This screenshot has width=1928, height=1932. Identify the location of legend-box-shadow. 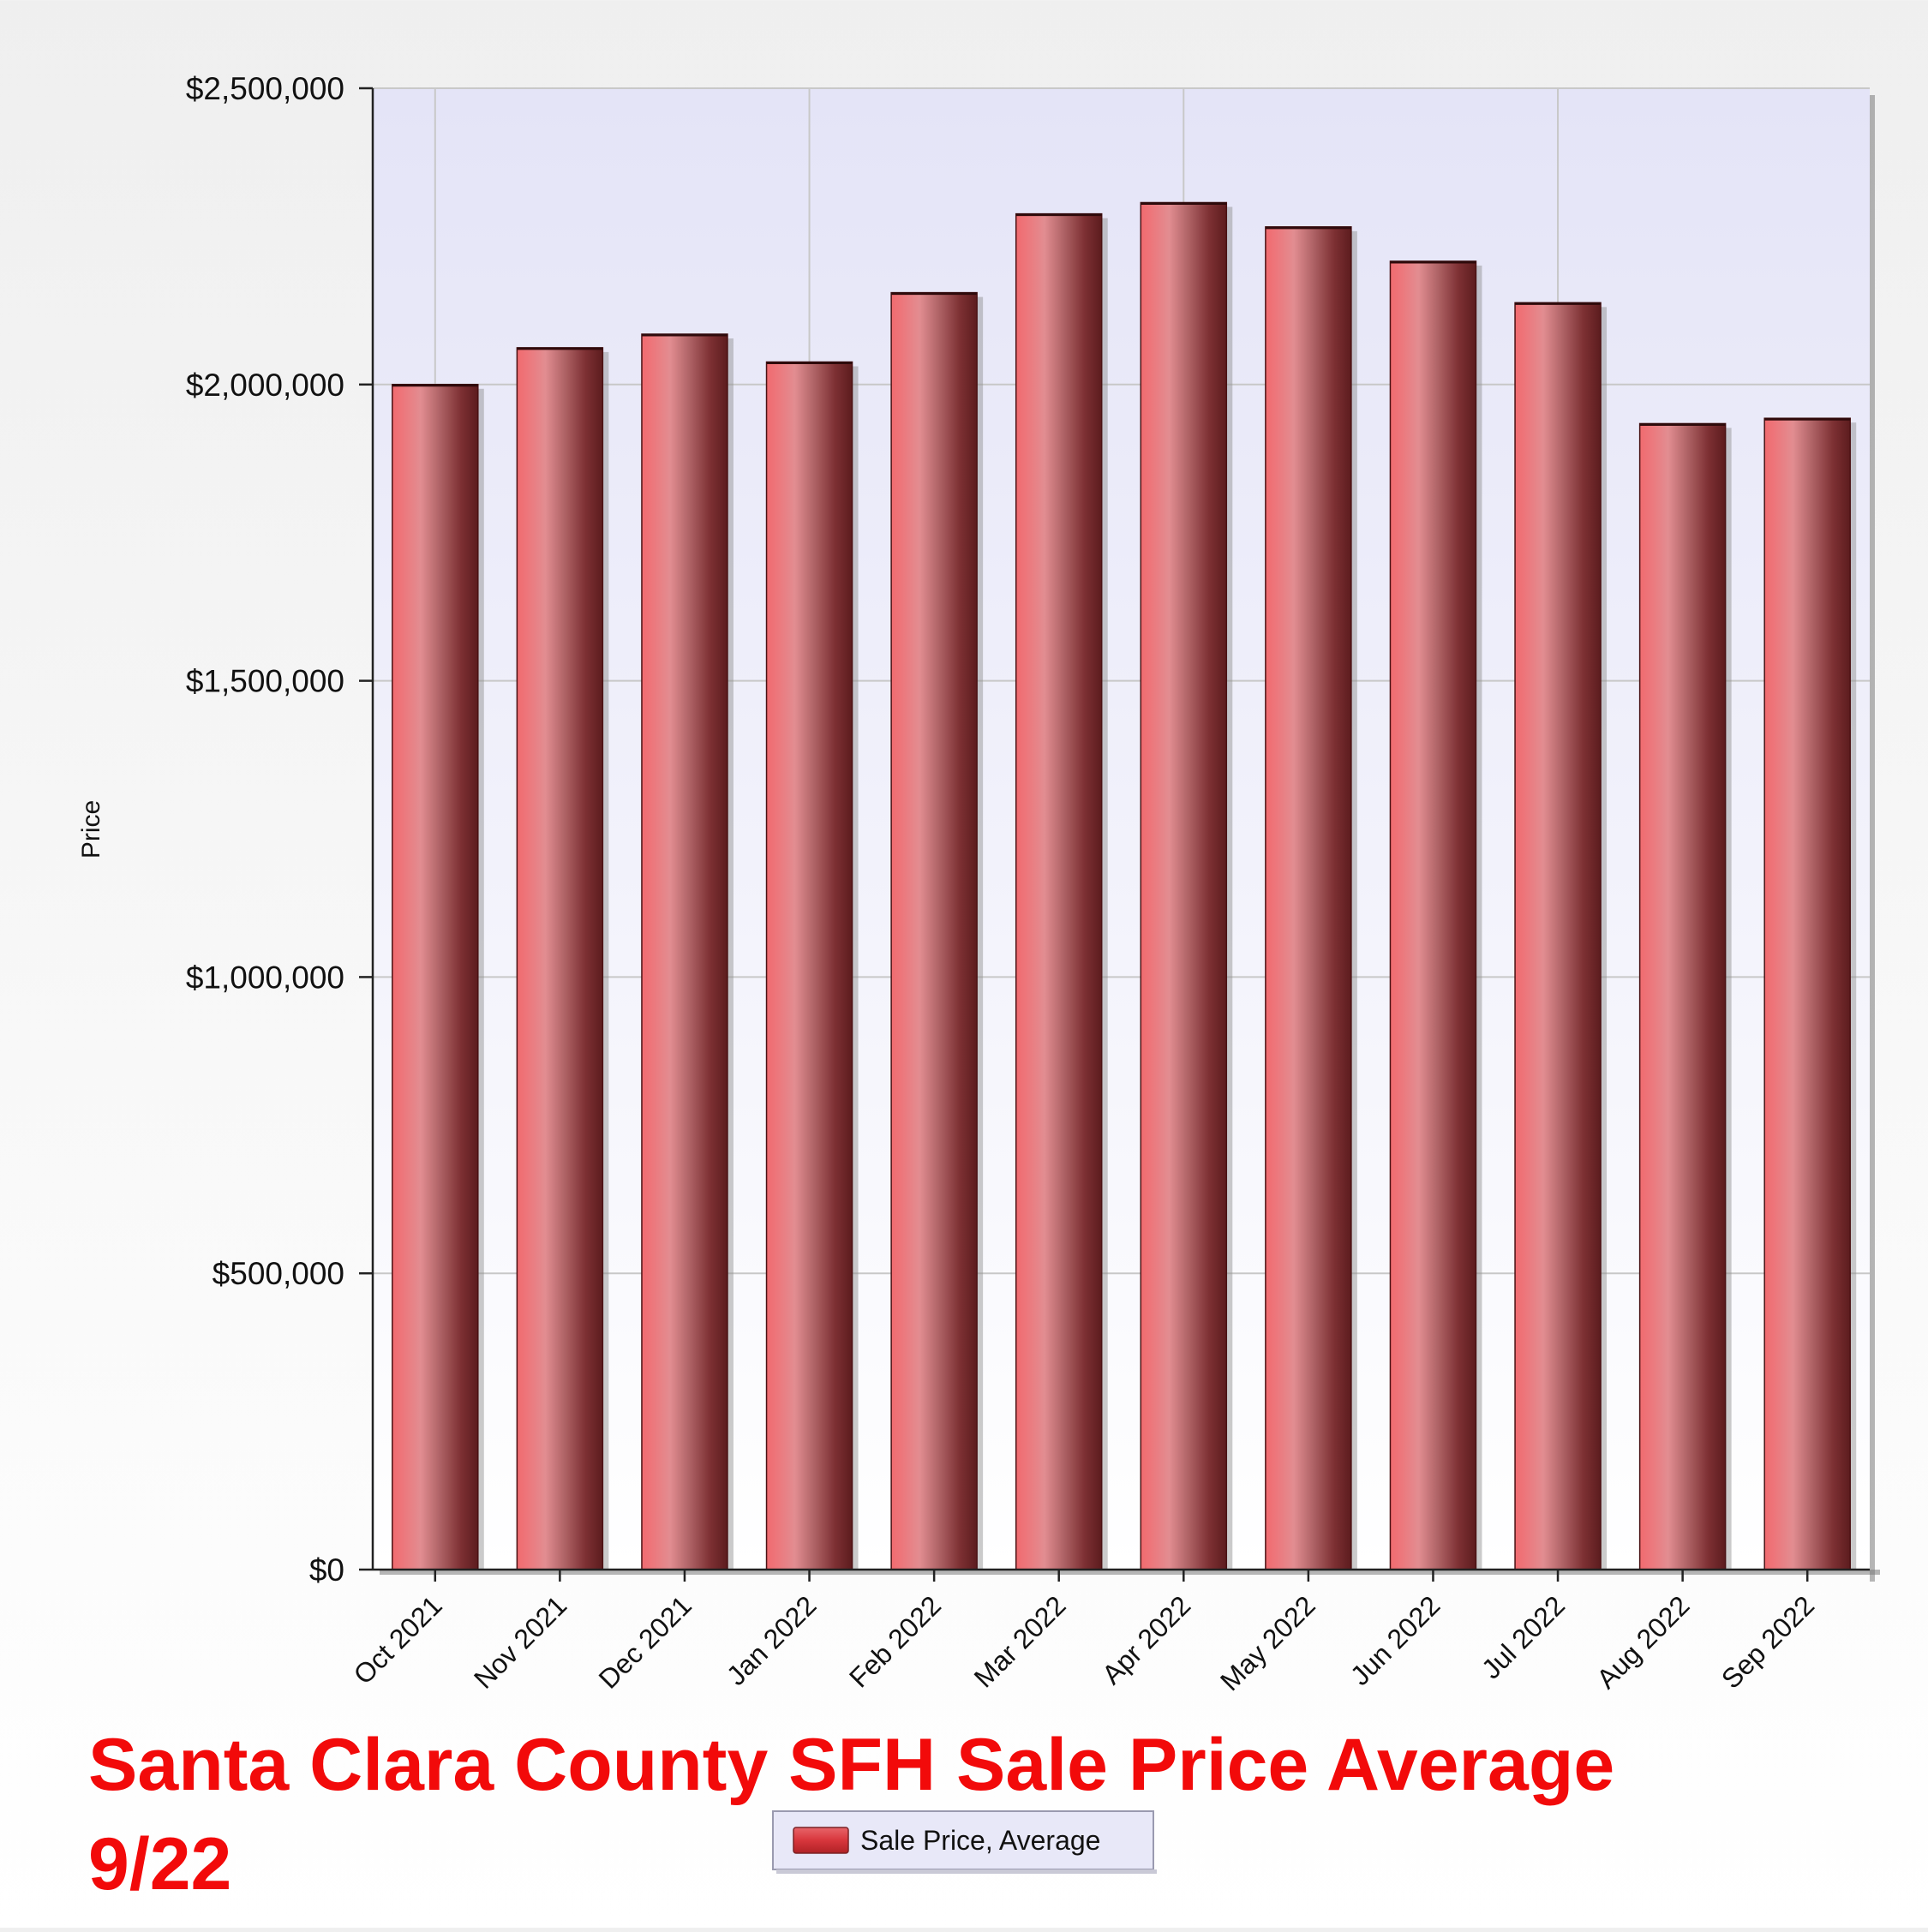
(967, 1871).